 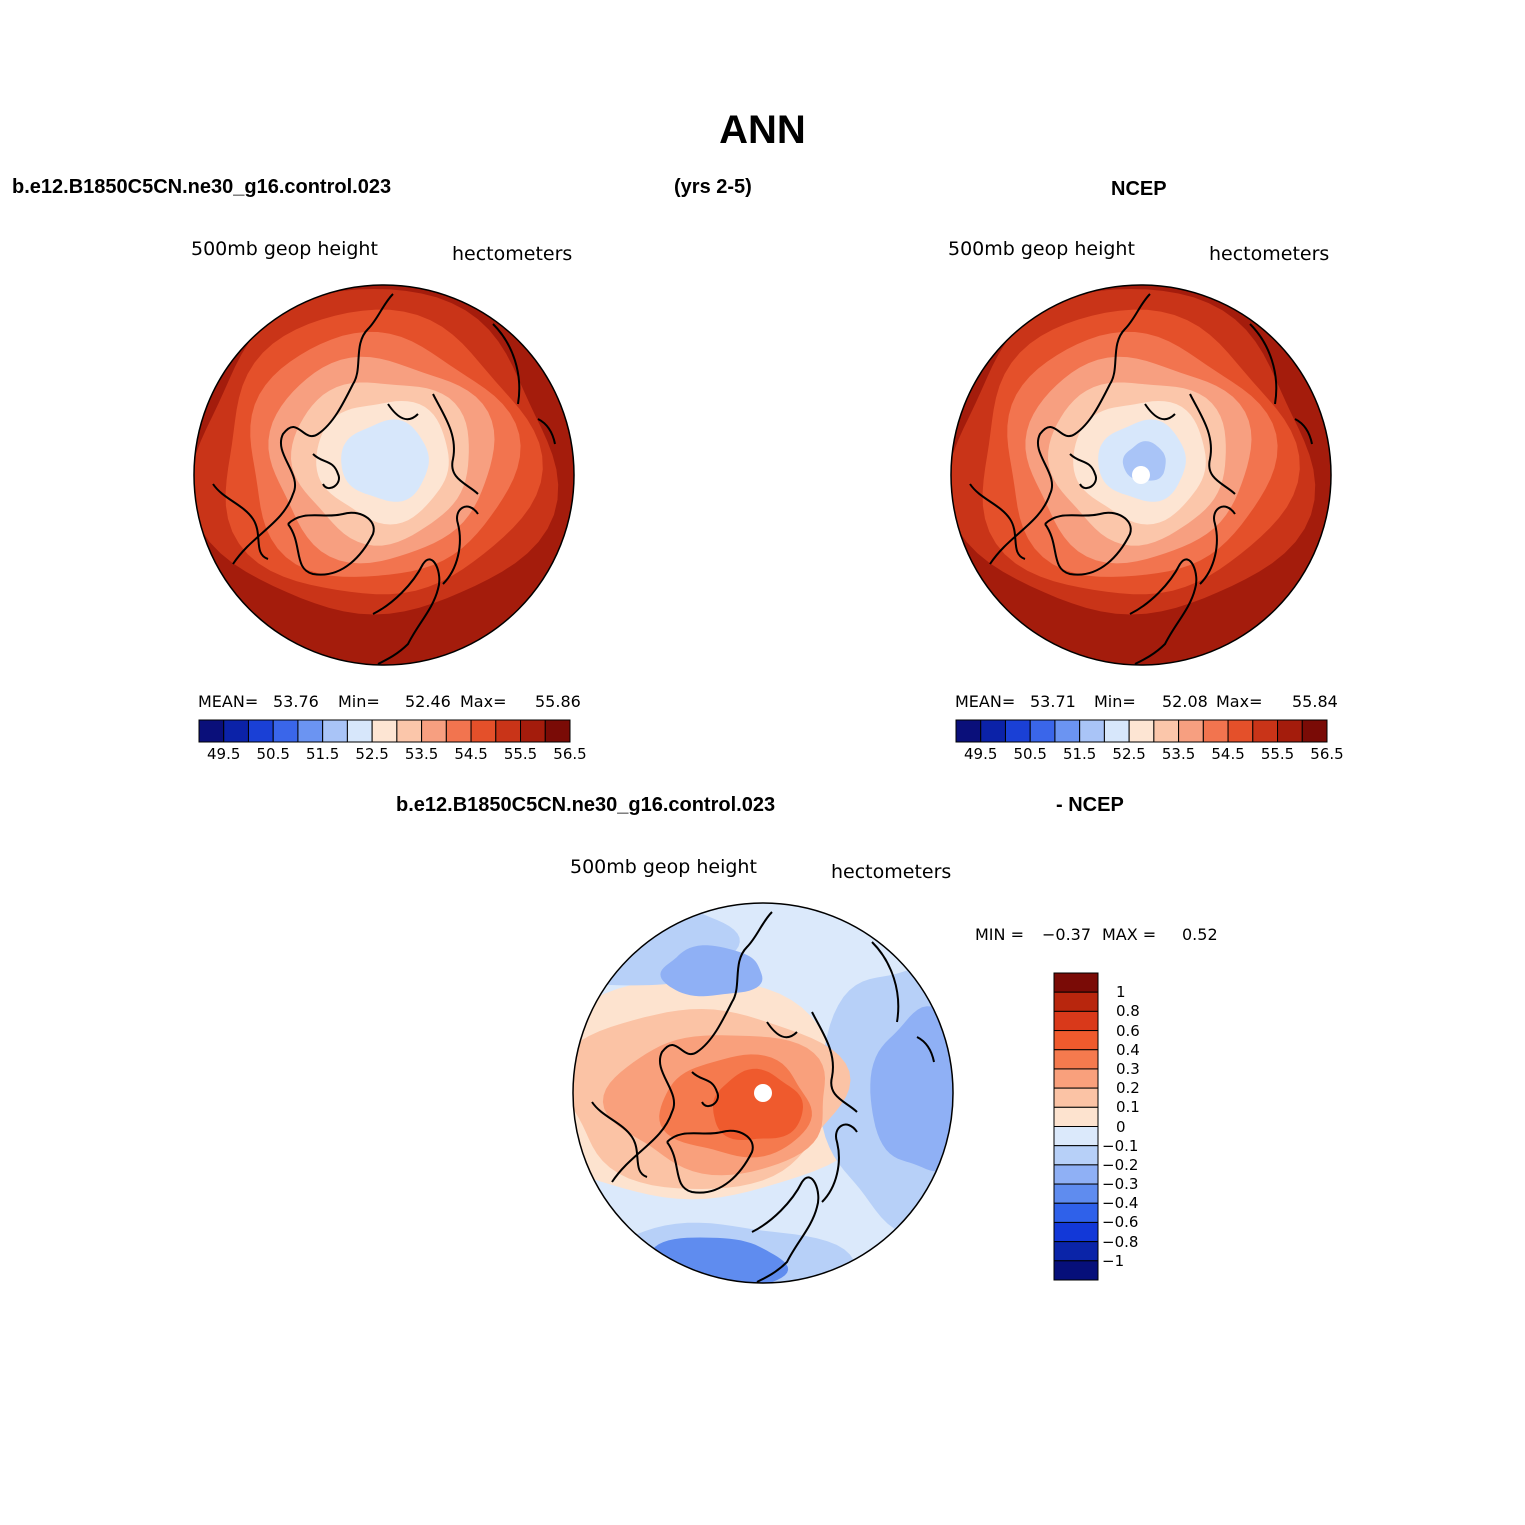 What do you see at coordinates (1129, 934) in the screenshot?
I see `panel-diff-max-label: MAX =` at bounding box center [1129, 934].